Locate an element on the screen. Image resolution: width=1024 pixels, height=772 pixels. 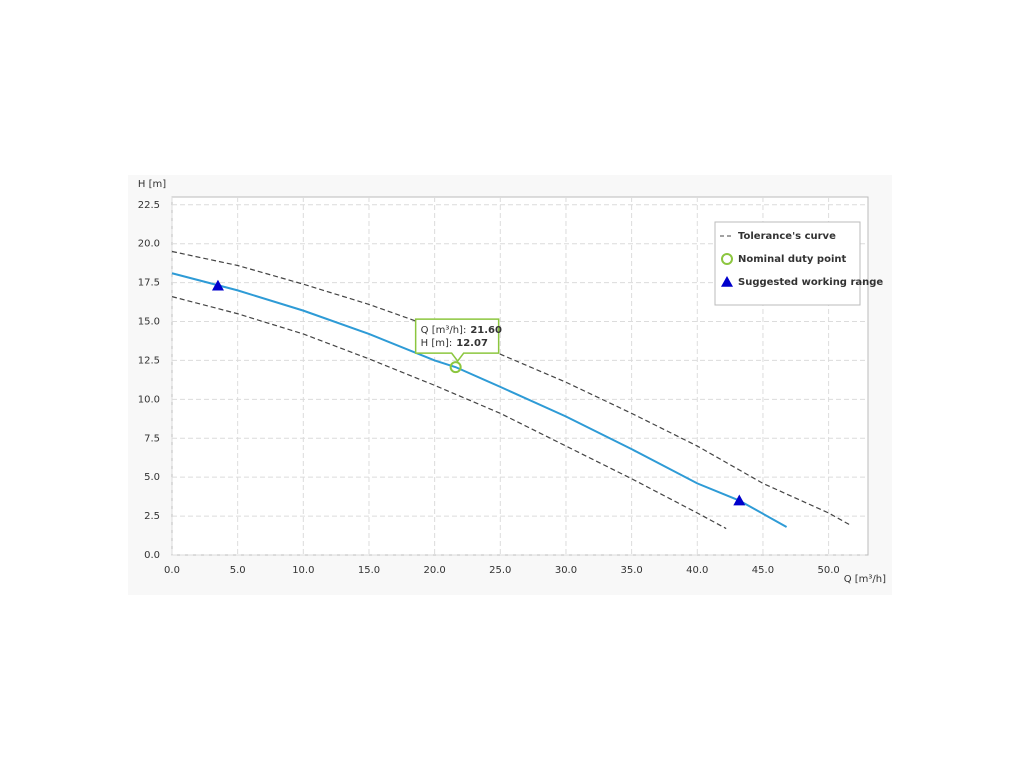
y-tick-label: 0.0 is located at coordinates (152, 555).